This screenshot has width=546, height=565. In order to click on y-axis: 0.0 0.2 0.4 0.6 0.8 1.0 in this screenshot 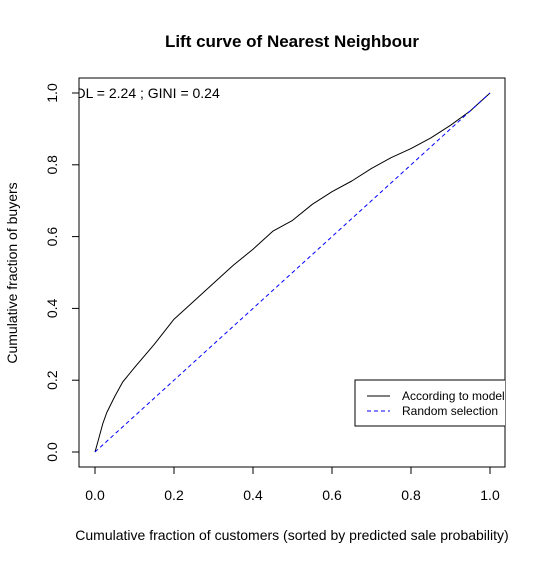, I will do `click(62, 272)`.